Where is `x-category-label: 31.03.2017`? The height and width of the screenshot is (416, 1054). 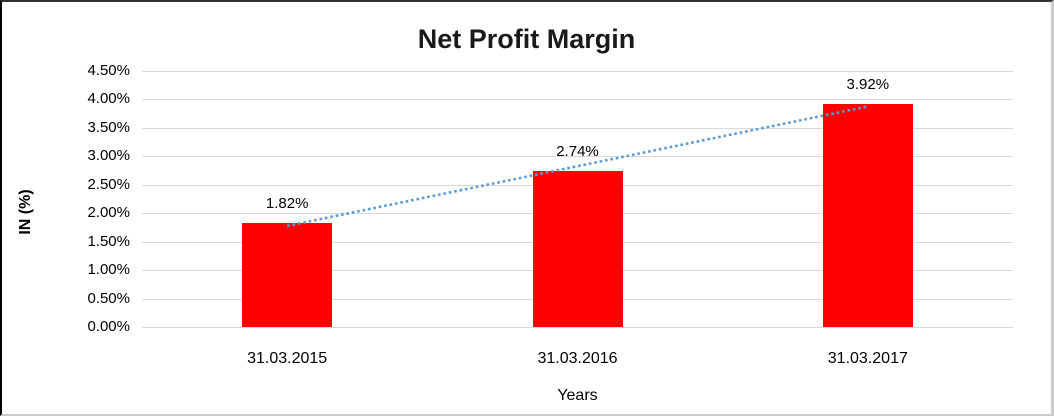 x-category-label: 31.03.2017 is located at coordinates (867, 358).